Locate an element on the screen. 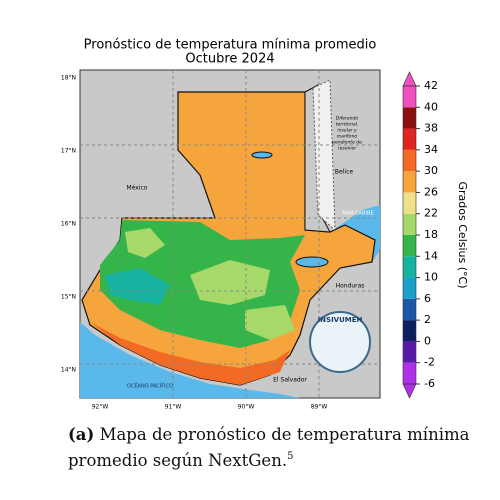 The width and height of the screenshot is (500, 500). colorbar-tick-label: 22 is located at coordinates (431, 213).